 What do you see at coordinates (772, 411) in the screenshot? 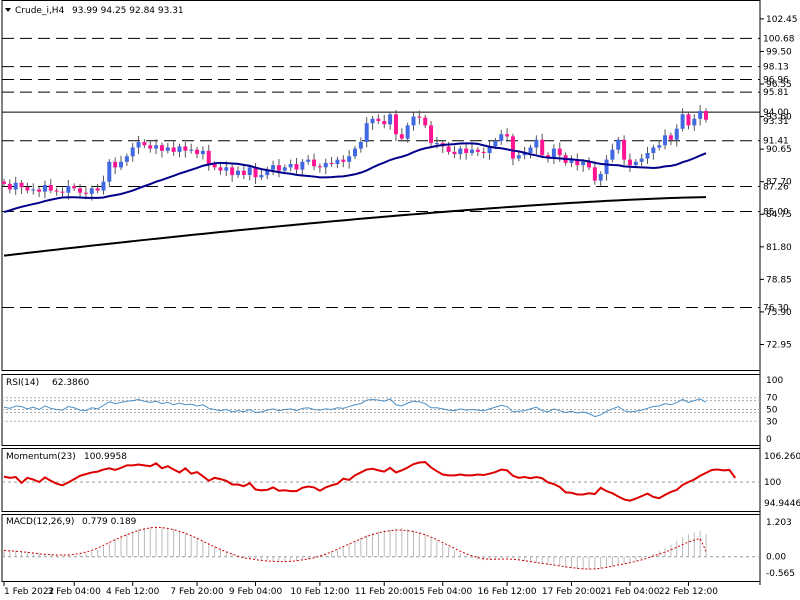
I see `rsi-tick-label: 50` at bounding box center [772, 411].